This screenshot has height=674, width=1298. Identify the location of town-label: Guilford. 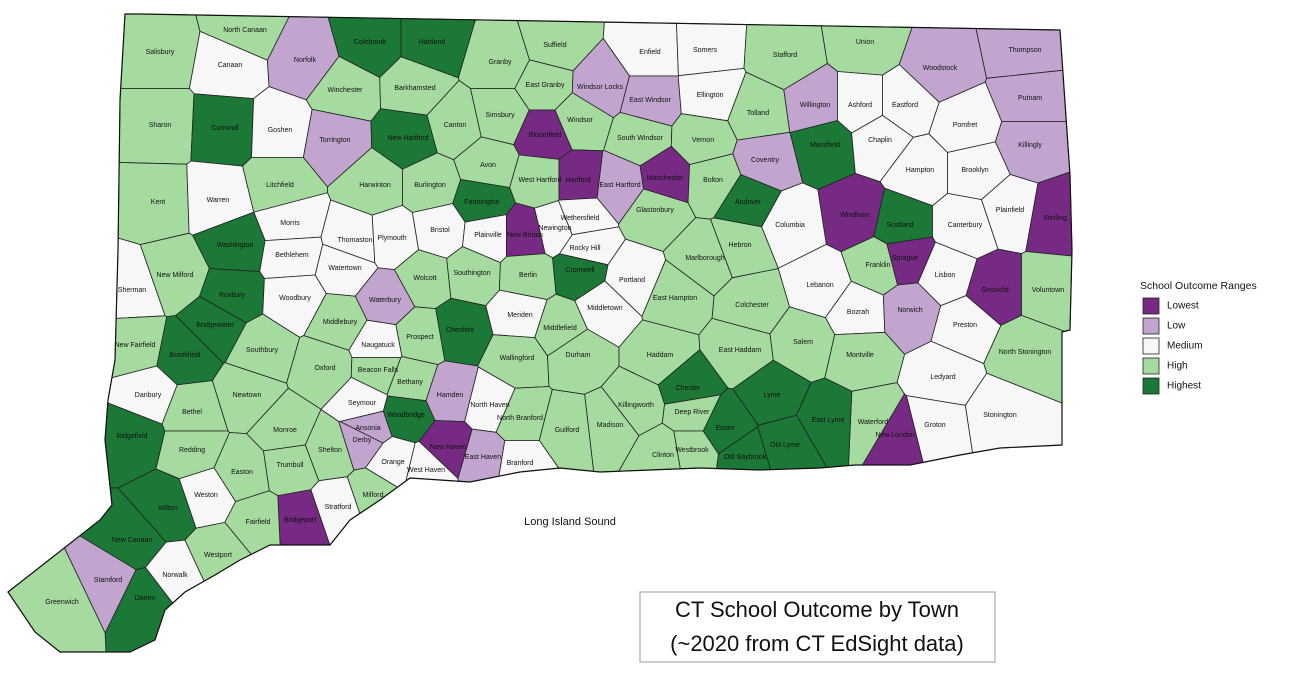
(567, 430).